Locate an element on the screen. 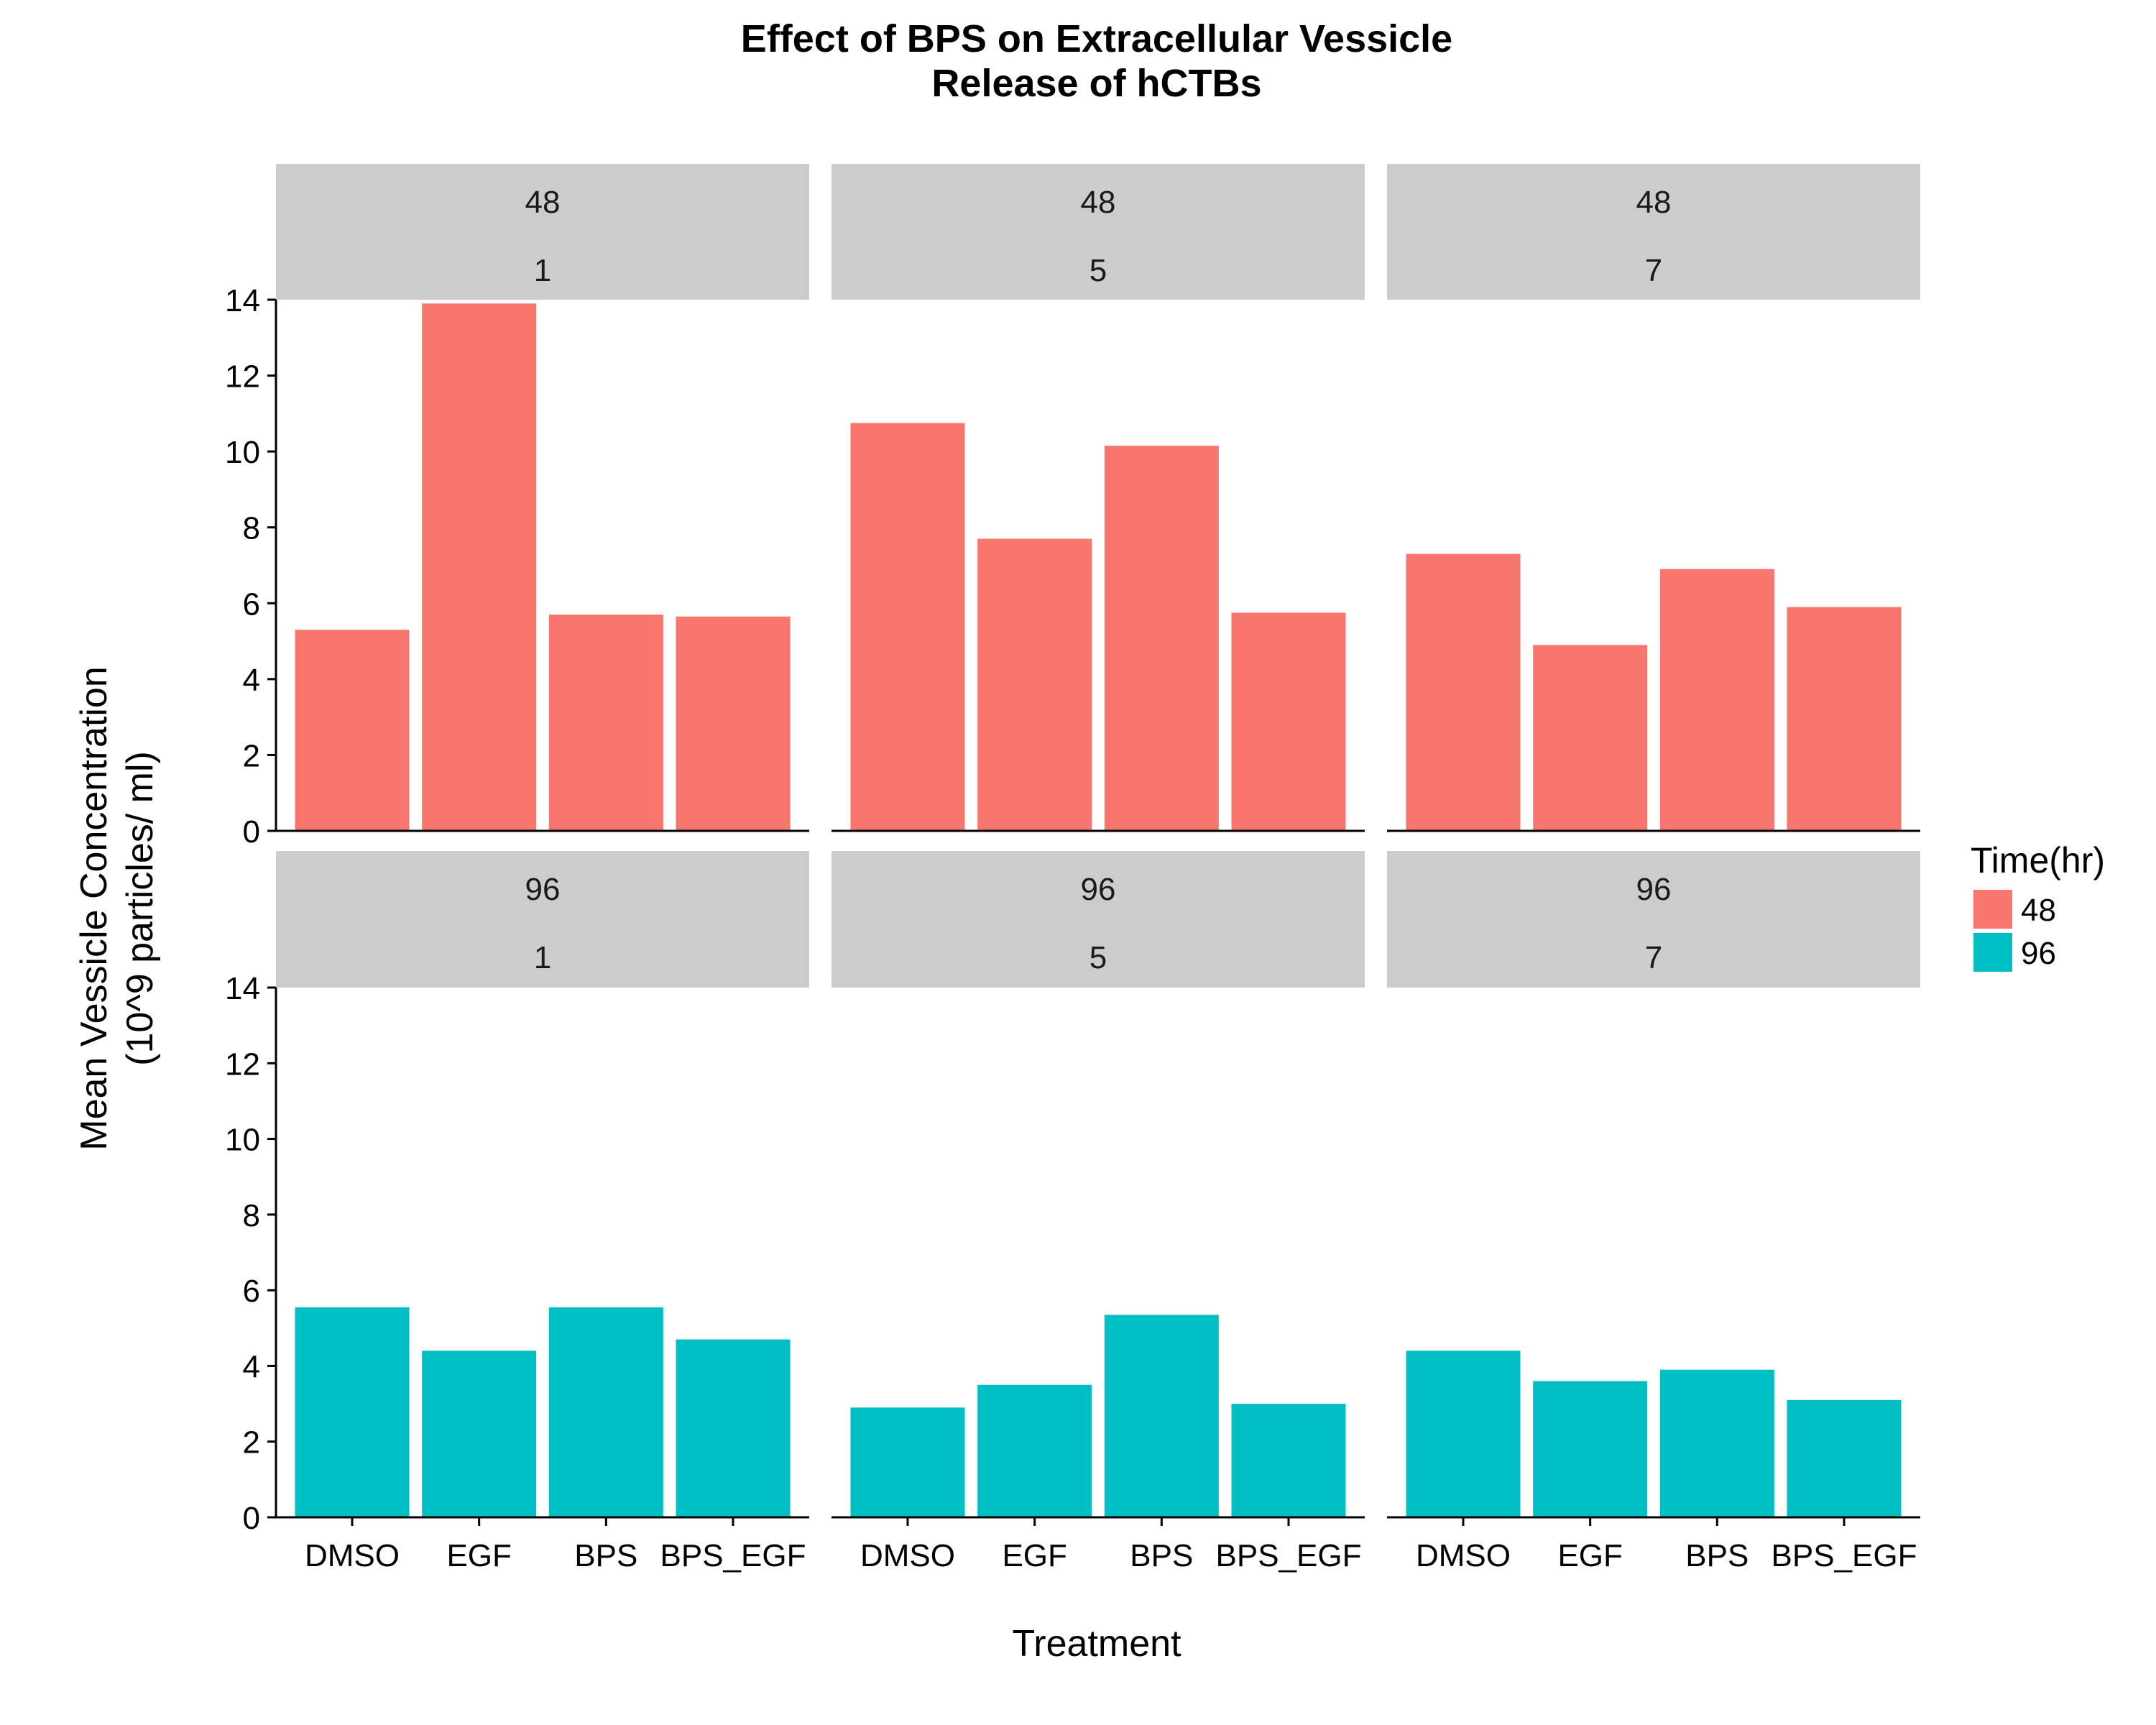 The width and height of the screenshot is (2156, 1725). chart-title-line-1: Effect of BPS on Extracellular Vessicle is located at coordinates (1096, 38).